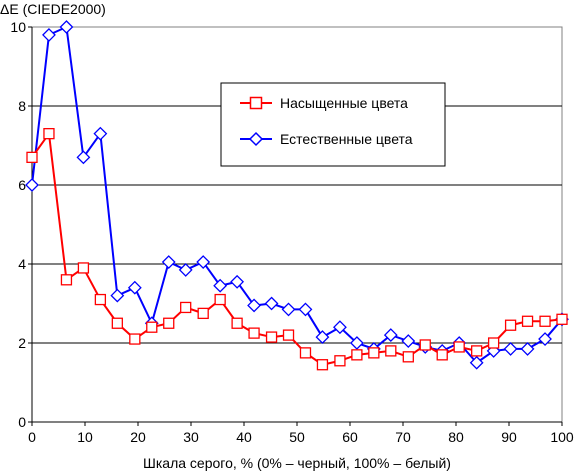 The height and width of the screenshot is (472, 574). What do you see at coordinates (256, 139) in the screenshot?
I see `legend-marker-diamond-natural` at bounding box center [256, 139].